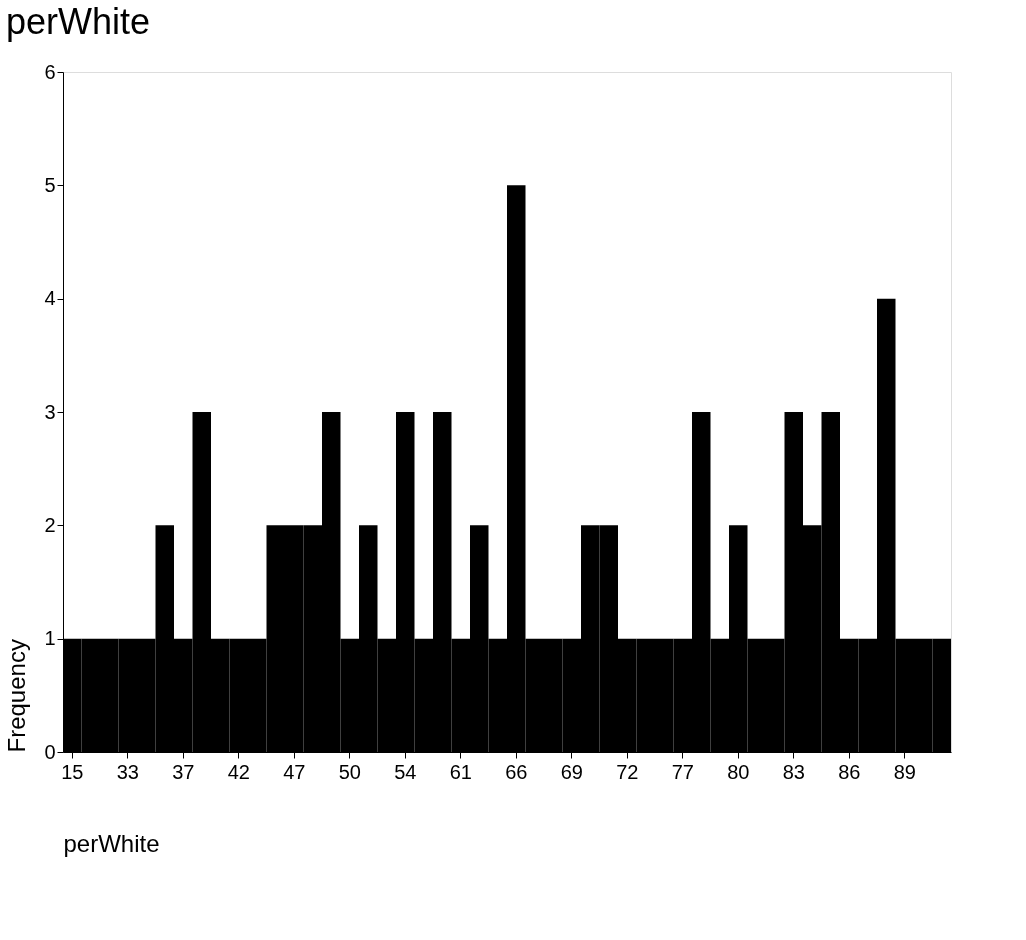 Image resolution: width=1026 pixels, height=940 pixels. Describe the element at coordinates (405, 771) in the screenshot. I see `x-tick-label: 54` at that location.